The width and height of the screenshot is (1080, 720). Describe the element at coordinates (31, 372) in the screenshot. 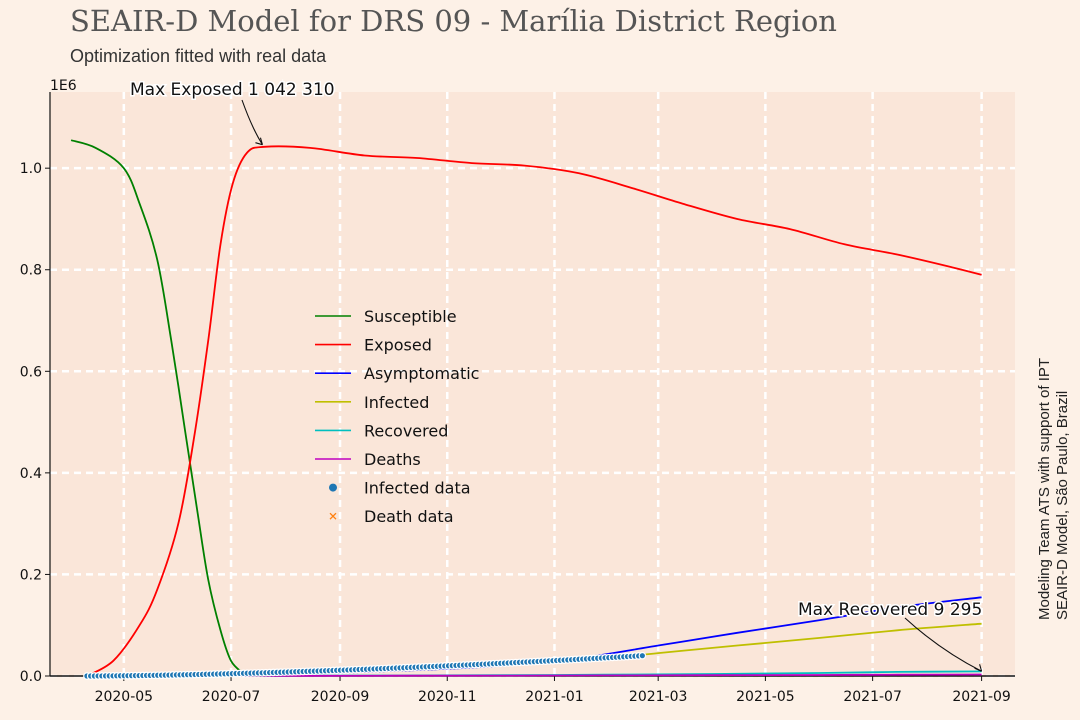

I see `y-tick-label: 0.6` at that location.